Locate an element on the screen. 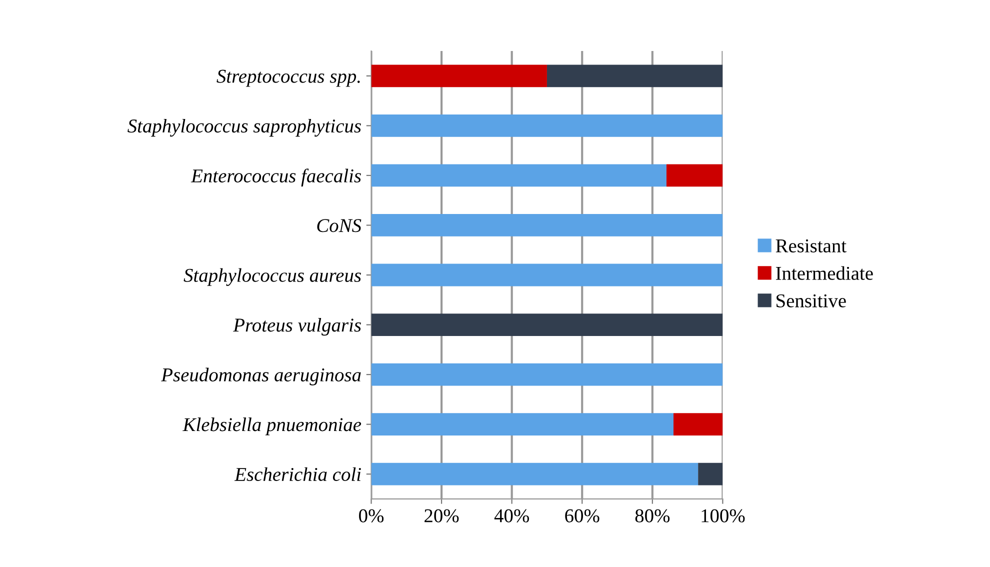 Image resolution: width=990 pixels, height=567 pixels. y-tick-label: Escherichia coli is located at coordinates (297, 474).